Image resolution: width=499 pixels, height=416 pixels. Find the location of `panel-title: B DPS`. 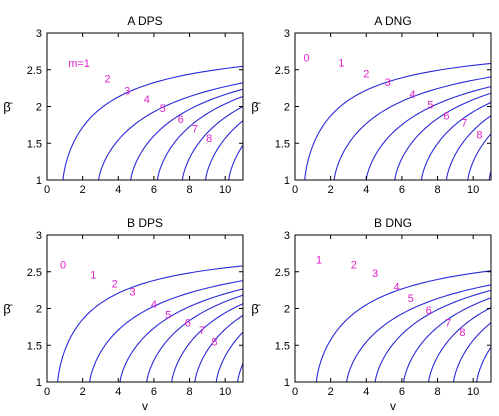

panel-title: B DPS is located at coordinates (145, 223).